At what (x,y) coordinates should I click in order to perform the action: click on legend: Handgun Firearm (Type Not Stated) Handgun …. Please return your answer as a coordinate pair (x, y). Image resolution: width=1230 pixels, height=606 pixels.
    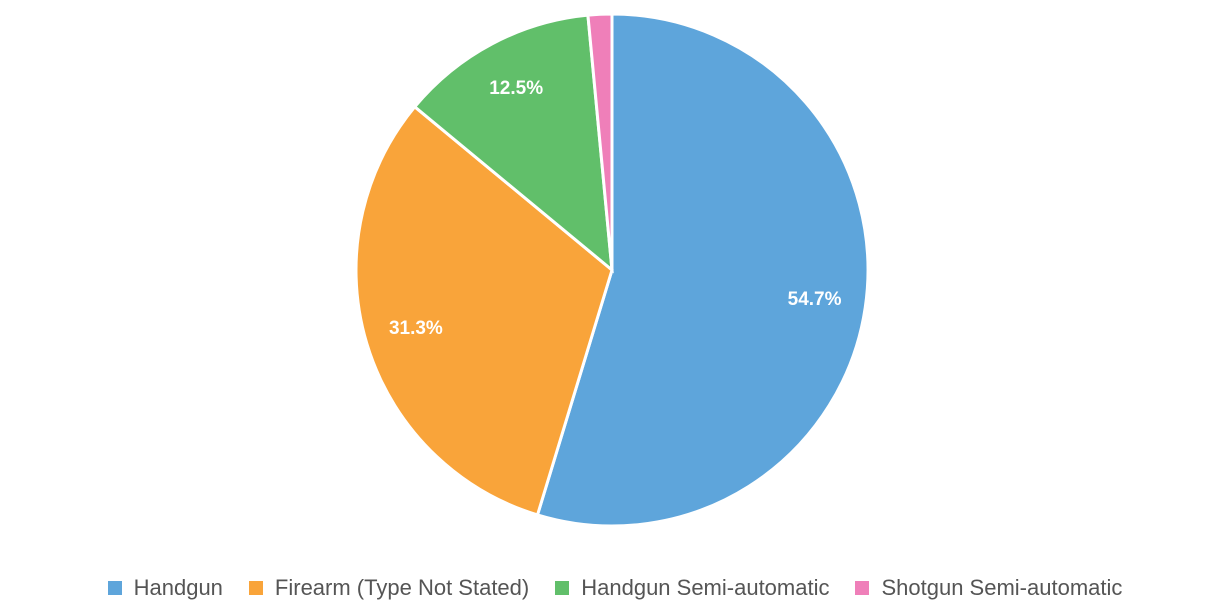
    Looking at the image, I should click on (615, 588).